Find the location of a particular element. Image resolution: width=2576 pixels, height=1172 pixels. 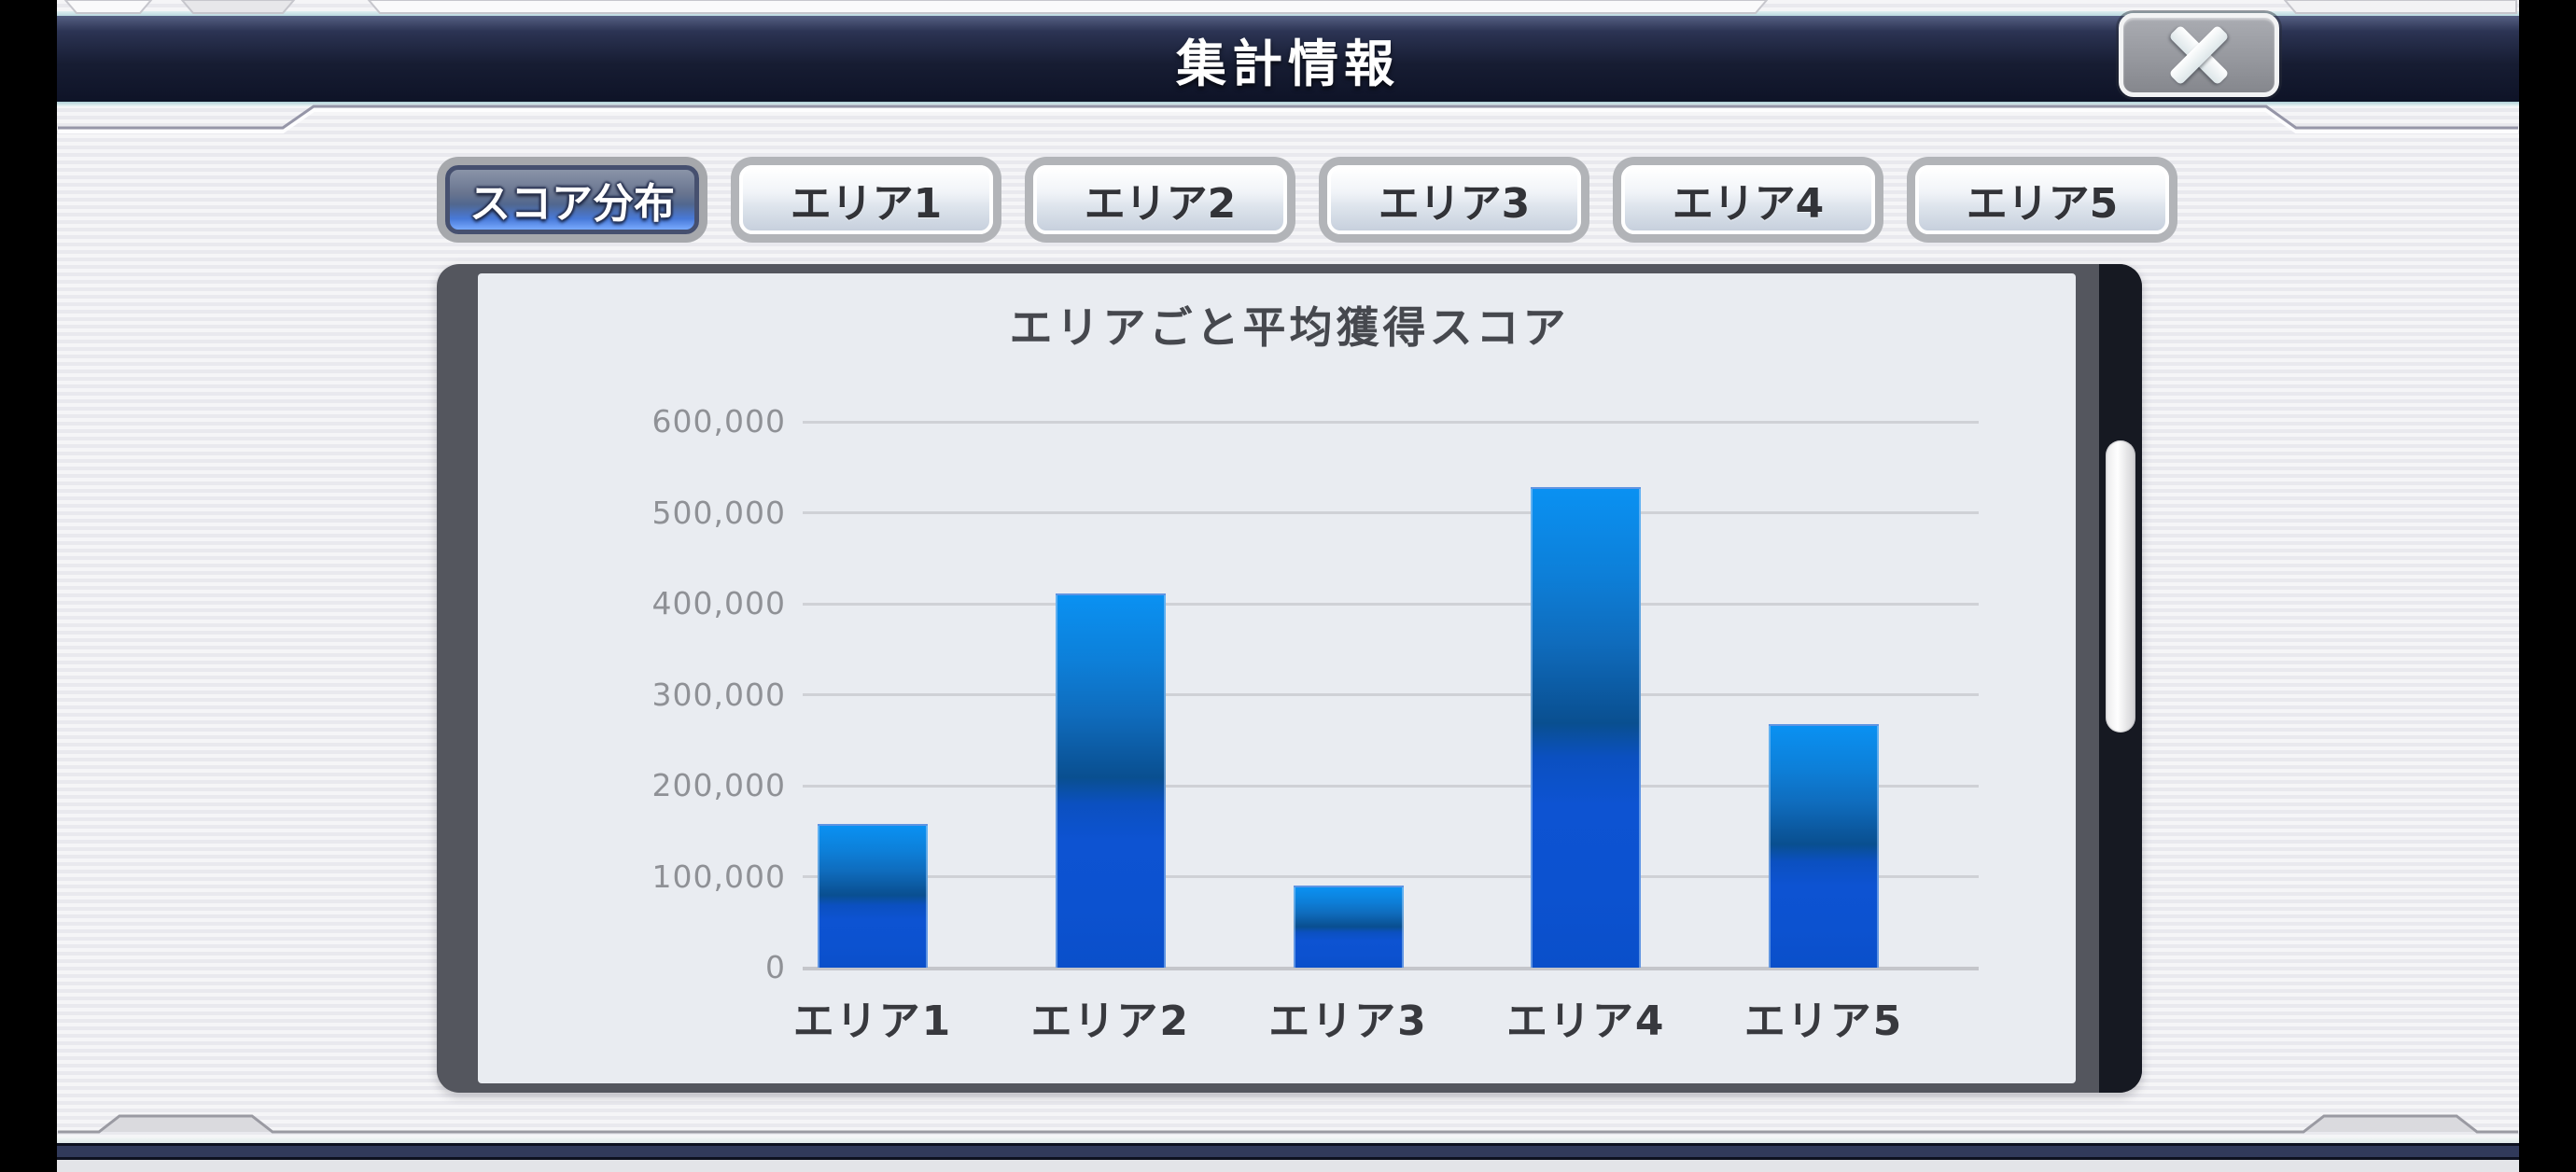

bar-エリア4 is located at coordinates (1586, 727).